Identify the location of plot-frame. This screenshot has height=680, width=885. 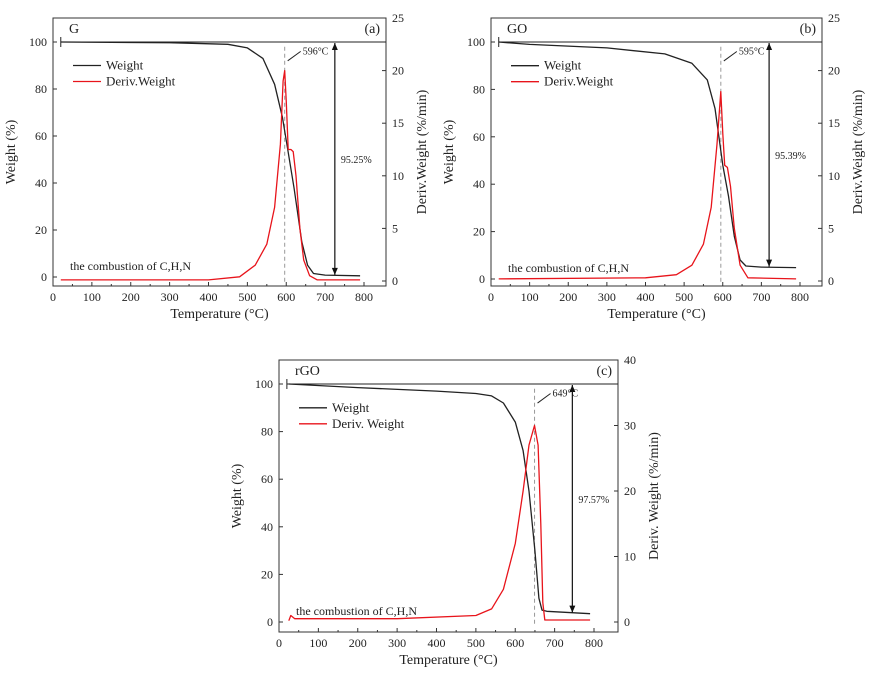
(656, 152).